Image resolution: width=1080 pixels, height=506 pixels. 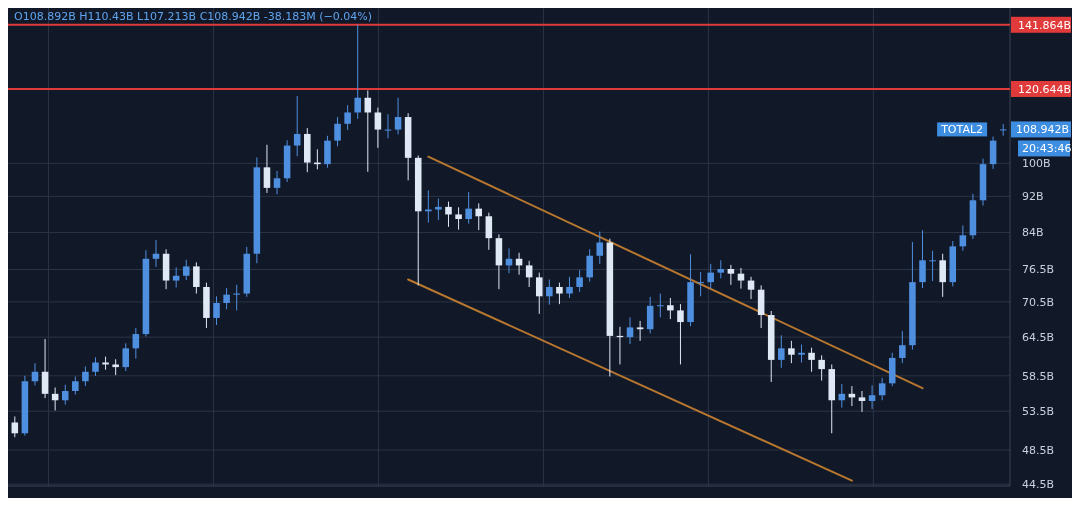 I want to click on y-tick-label: 53.5B, so click(x=1038, y=412).